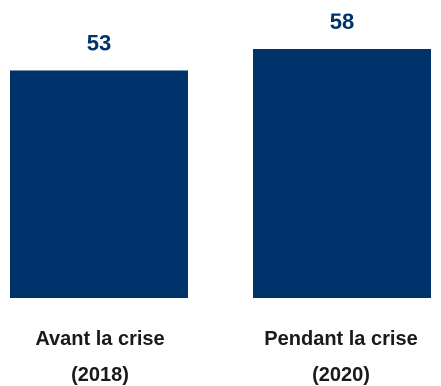 This screenshot has height=386, width=441. I want to click on value-label-0: 53, so click(99, 42).